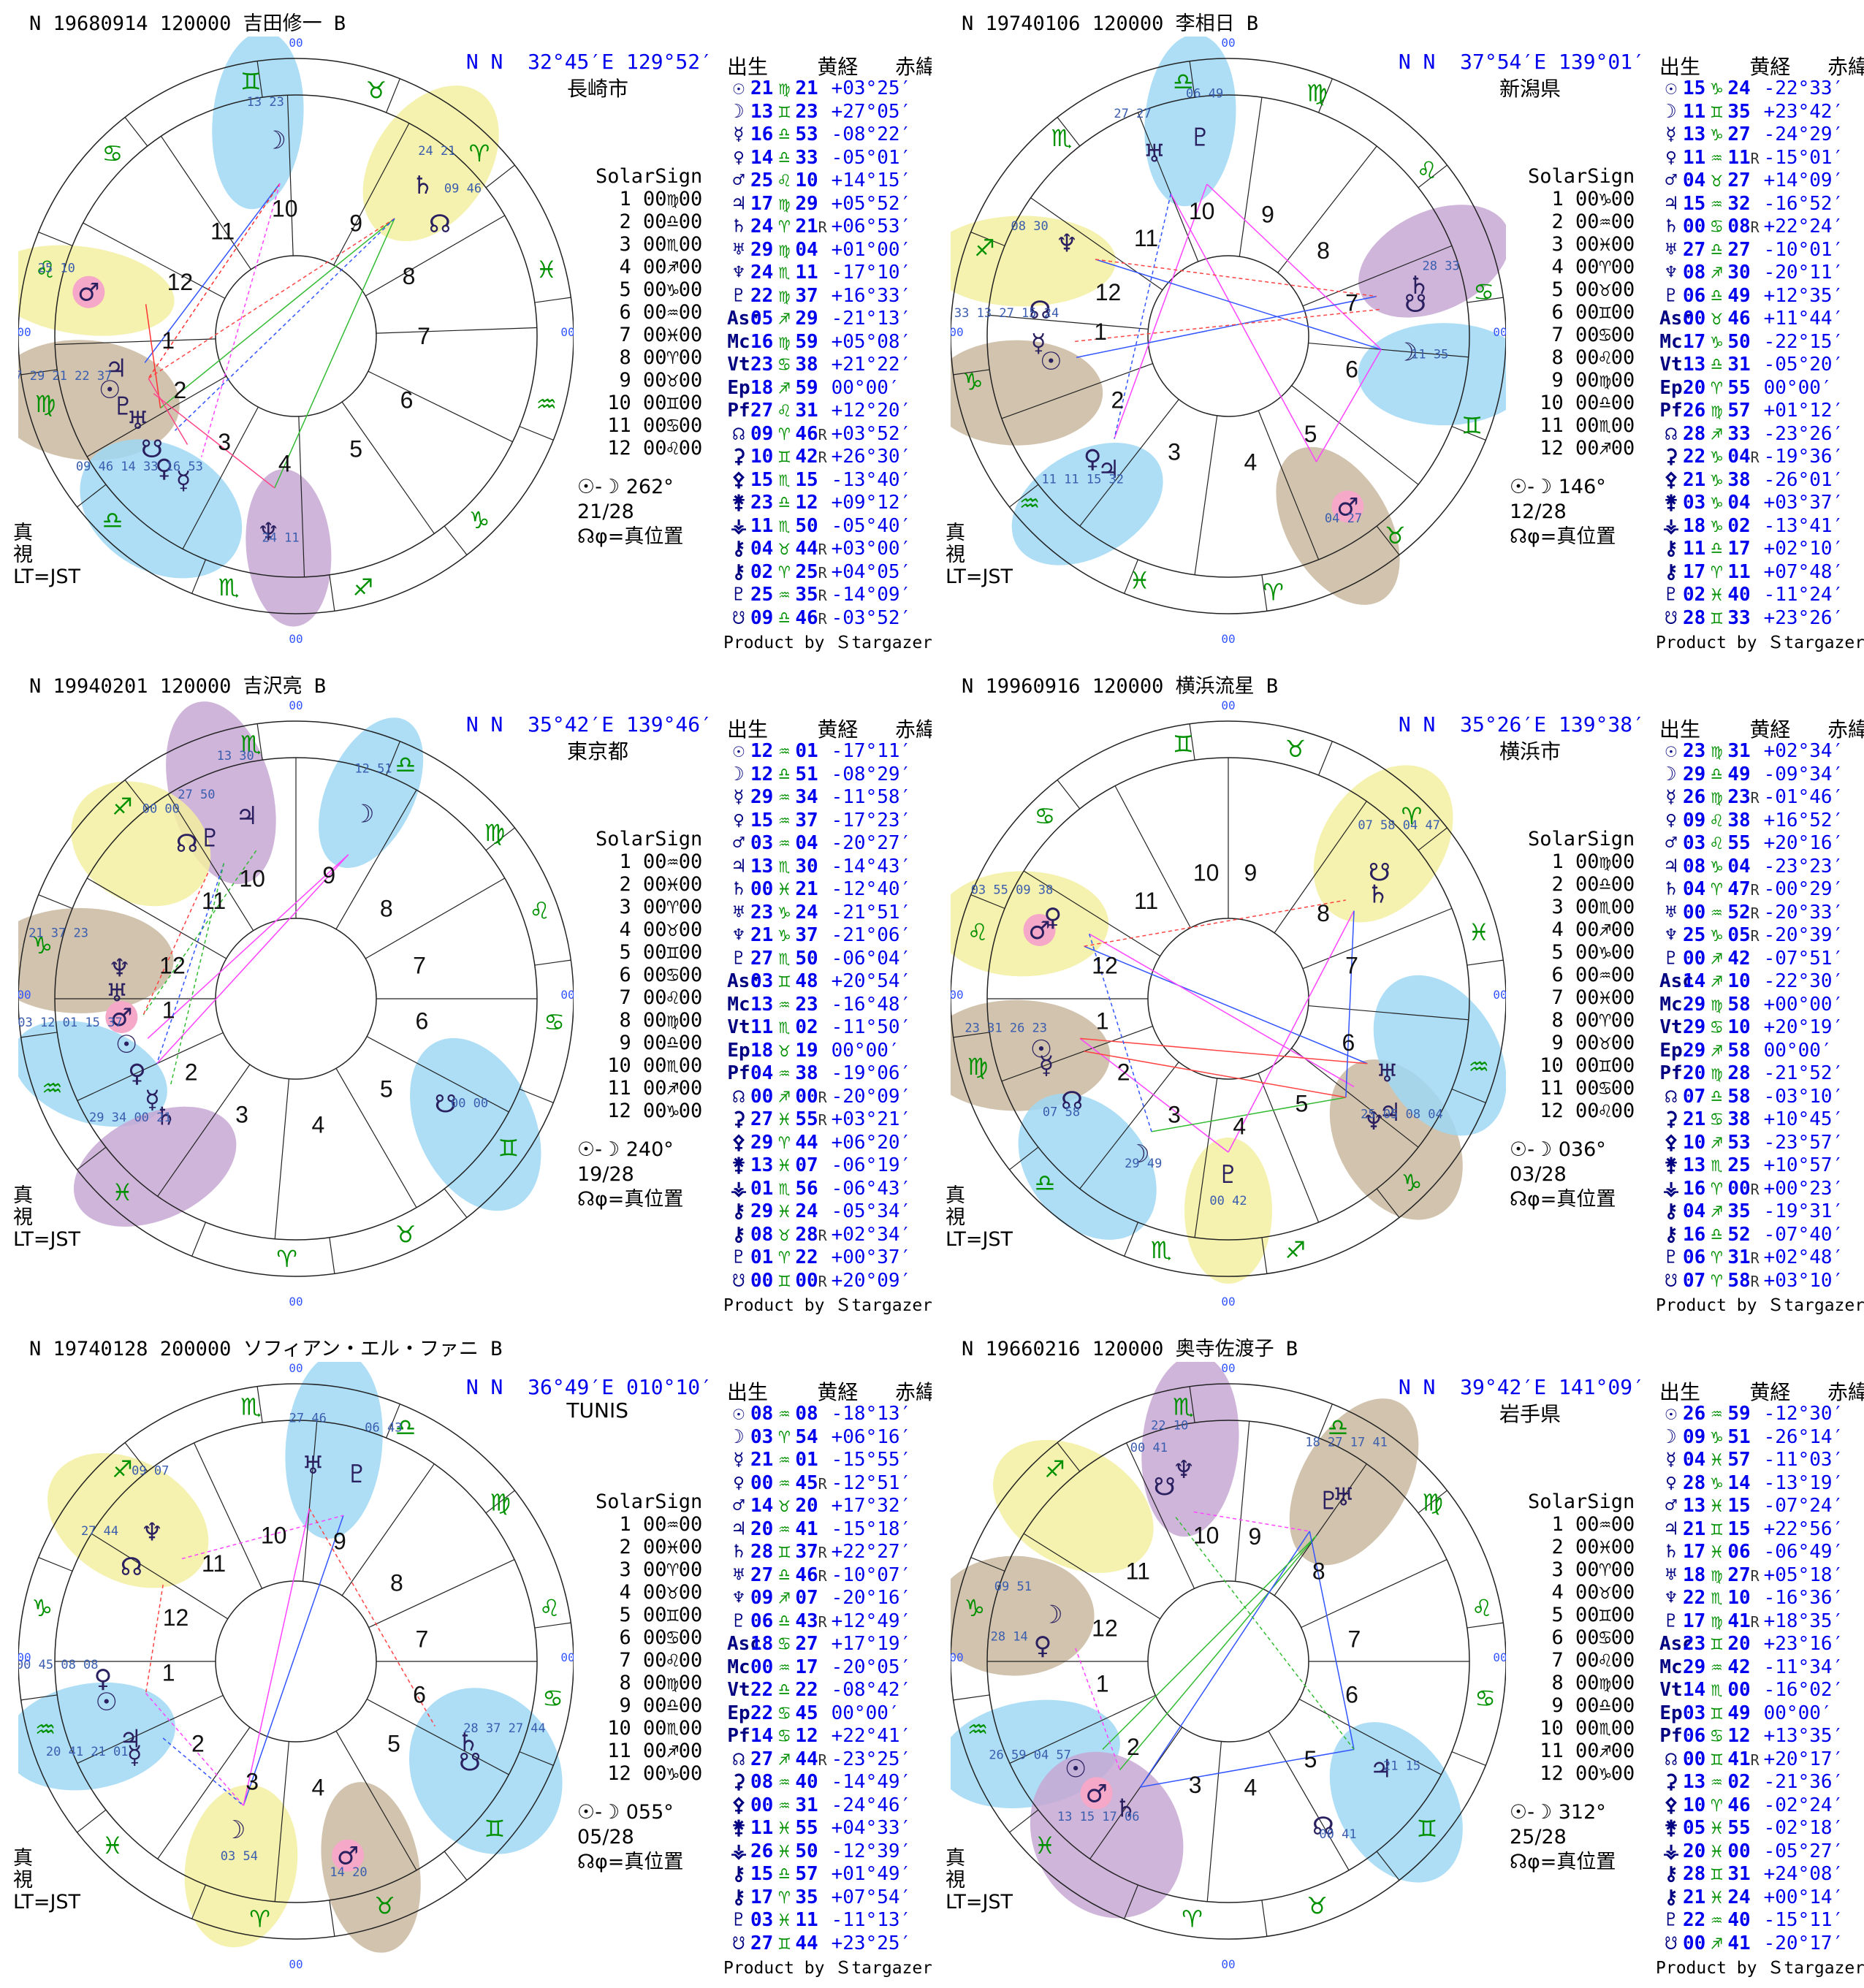 The width and height of the screenshot is (1864, 1988). What do you see at coordinates (45, 404) in the screenshot?
I see `zodiac-sign-glyph: ♍` at bounding box center [45, 404].